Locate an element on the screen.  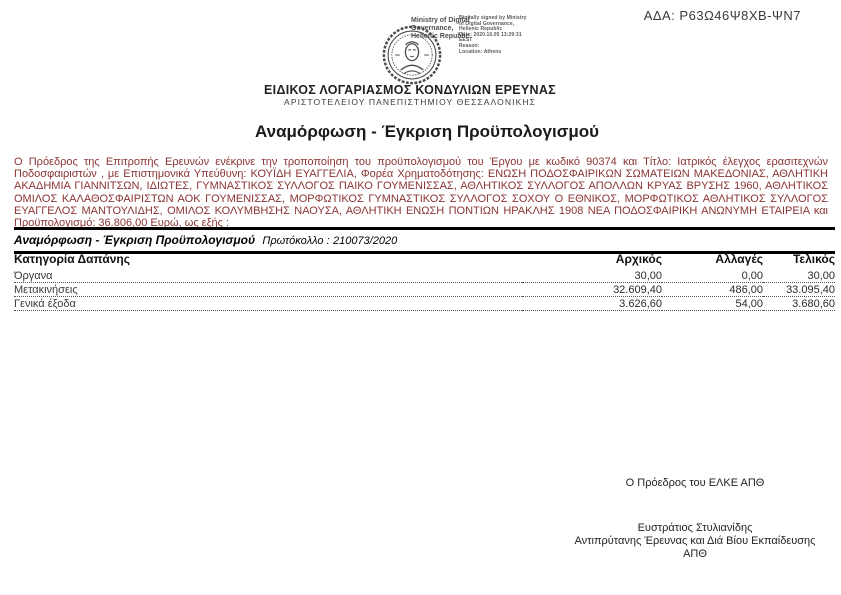
row-initial: 32.609,40 is located at coordinates (592, 289).